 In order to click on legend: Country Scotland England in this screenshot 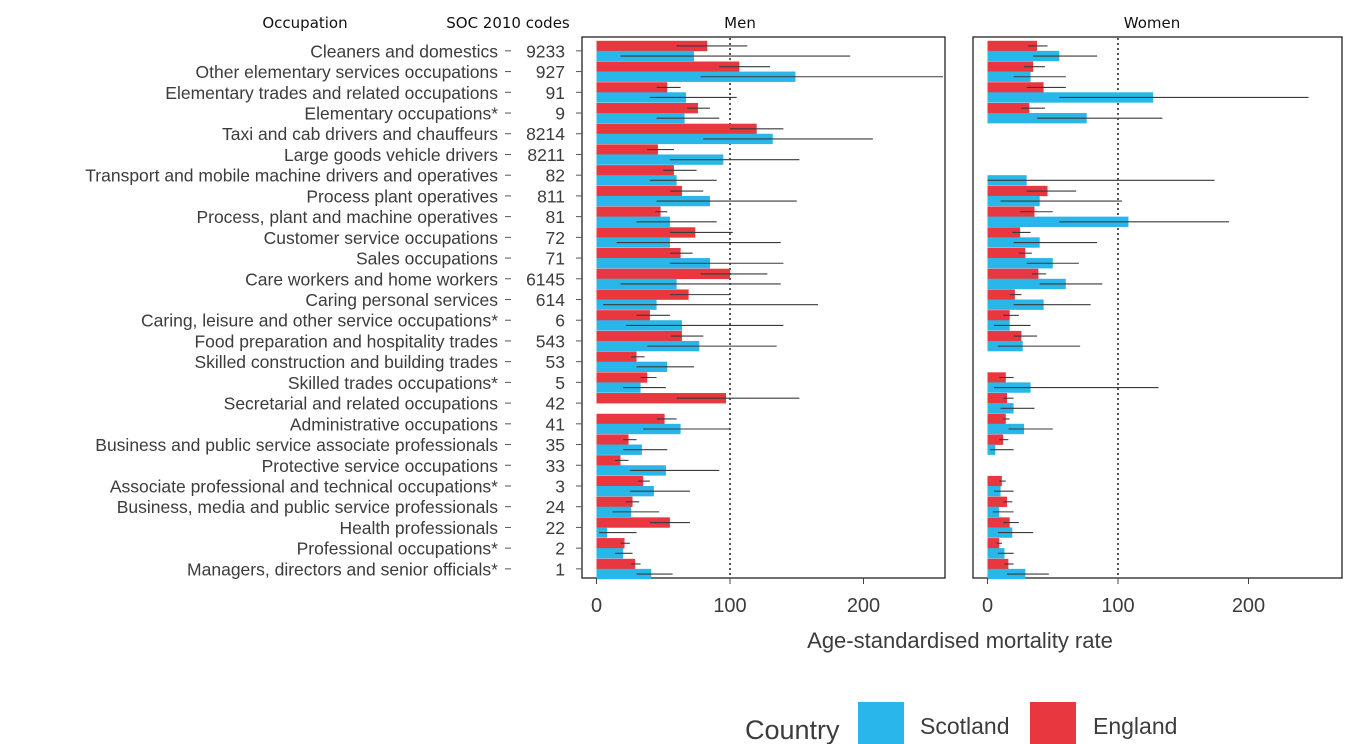, I will do `click(961, 723)`.